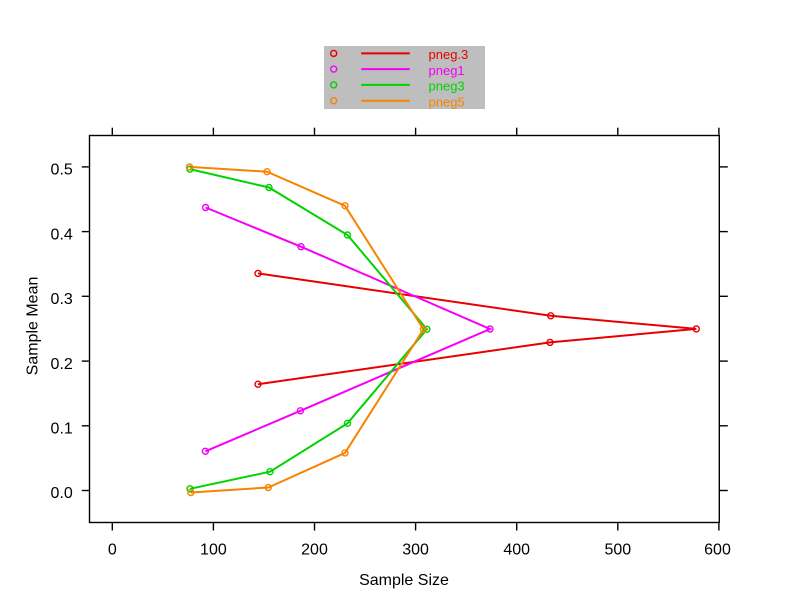 The image size is (792, 611). What do you see at coordinates (717, 549) in the screenshot?
I see `svg-text: 600` at bounding box center [717, 549].